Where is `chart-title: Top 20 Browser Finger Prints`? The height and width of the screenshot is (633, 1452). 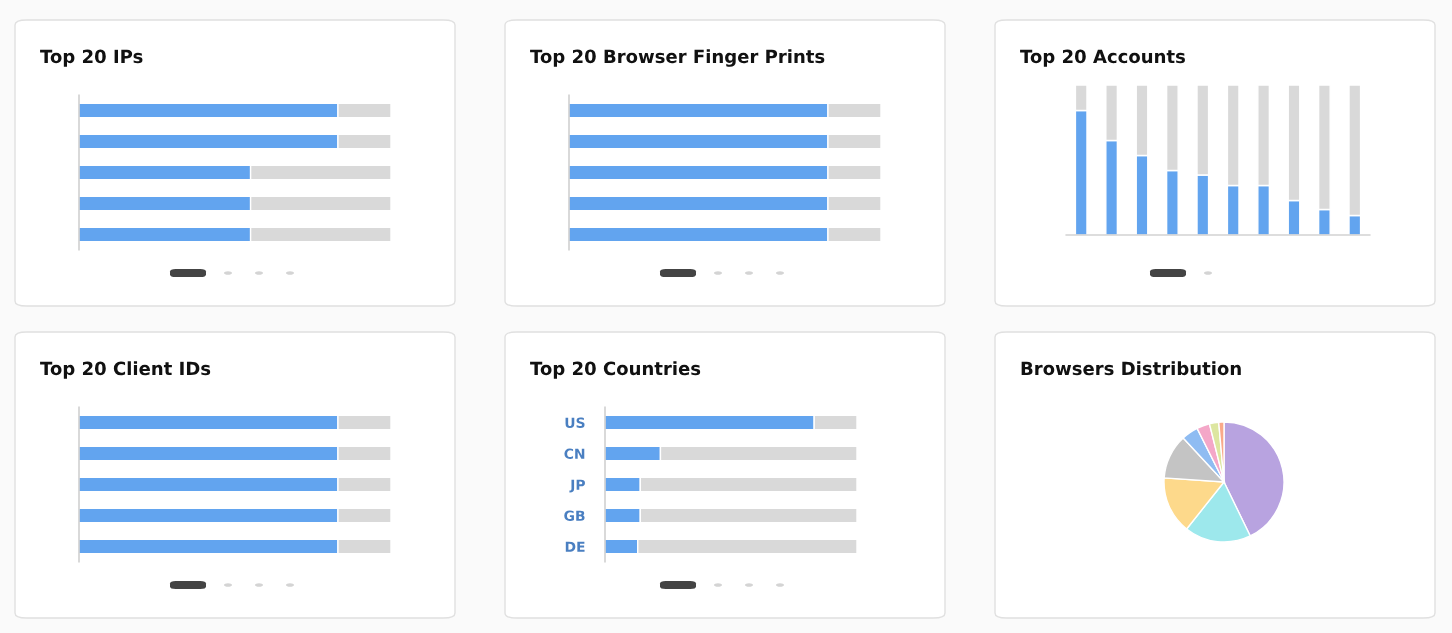 chart-title: Top 20 Browser Finger Prints is located at coordinates (677, 58).